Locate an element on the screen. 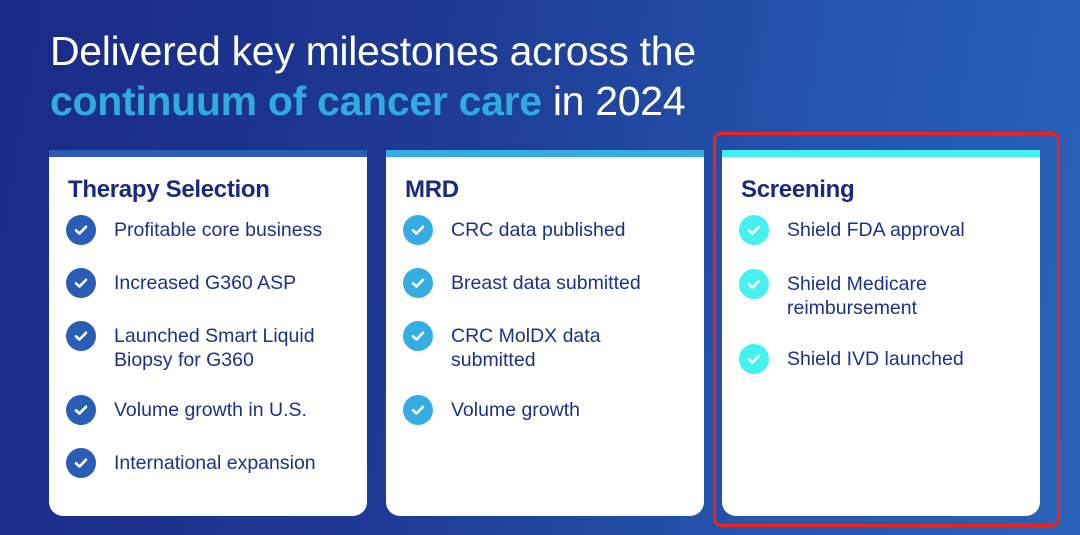  milestone-text: Breast data submitted is located at coordinates (546, 283).